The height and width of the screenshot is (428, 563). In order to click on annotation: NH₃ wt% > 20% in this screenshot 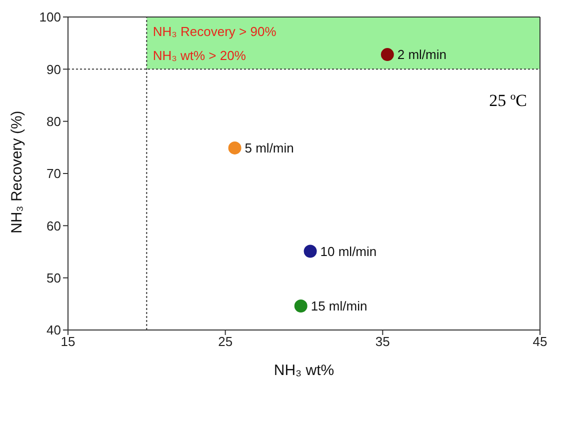, I will do `click(199, 55)`.